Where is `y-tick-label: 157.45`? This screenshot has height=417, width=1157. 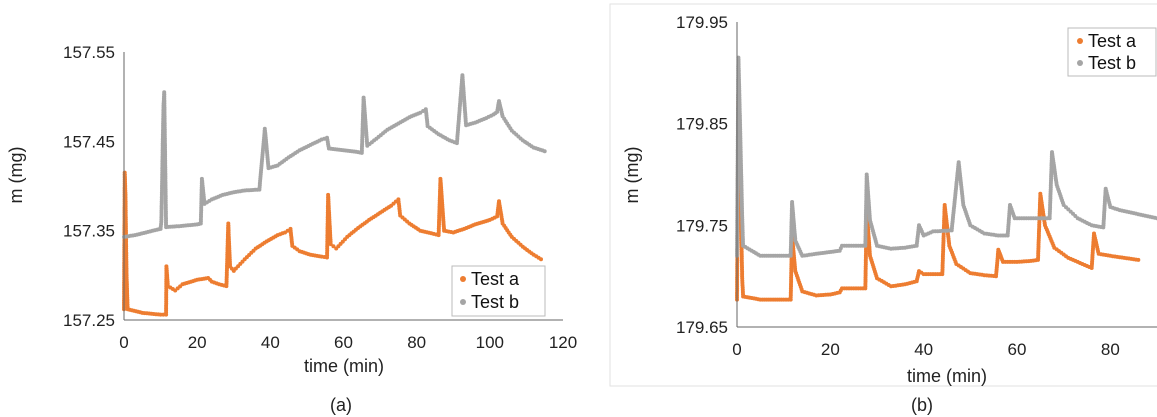
y-tick-label: 157.45 is located at coordinates (89, 141).